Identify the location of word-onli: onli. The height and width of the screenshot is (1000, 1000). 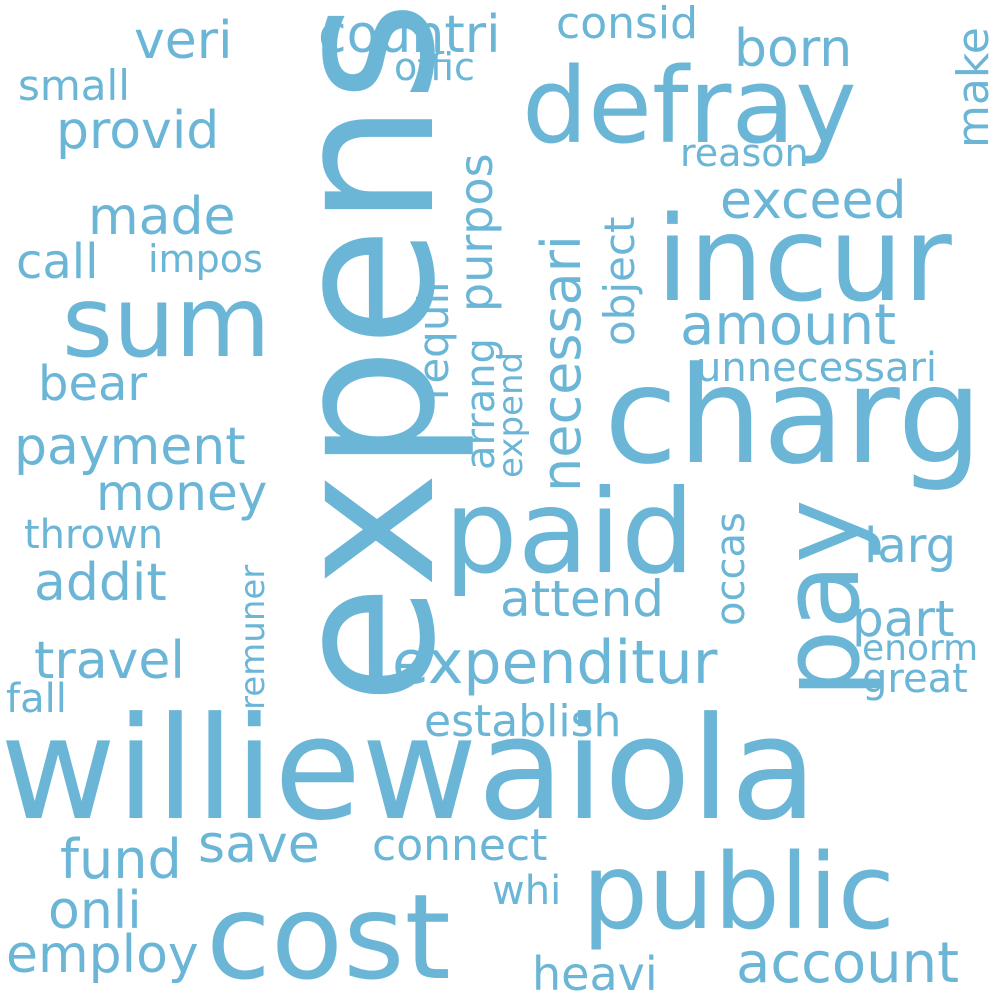
(95, 911).